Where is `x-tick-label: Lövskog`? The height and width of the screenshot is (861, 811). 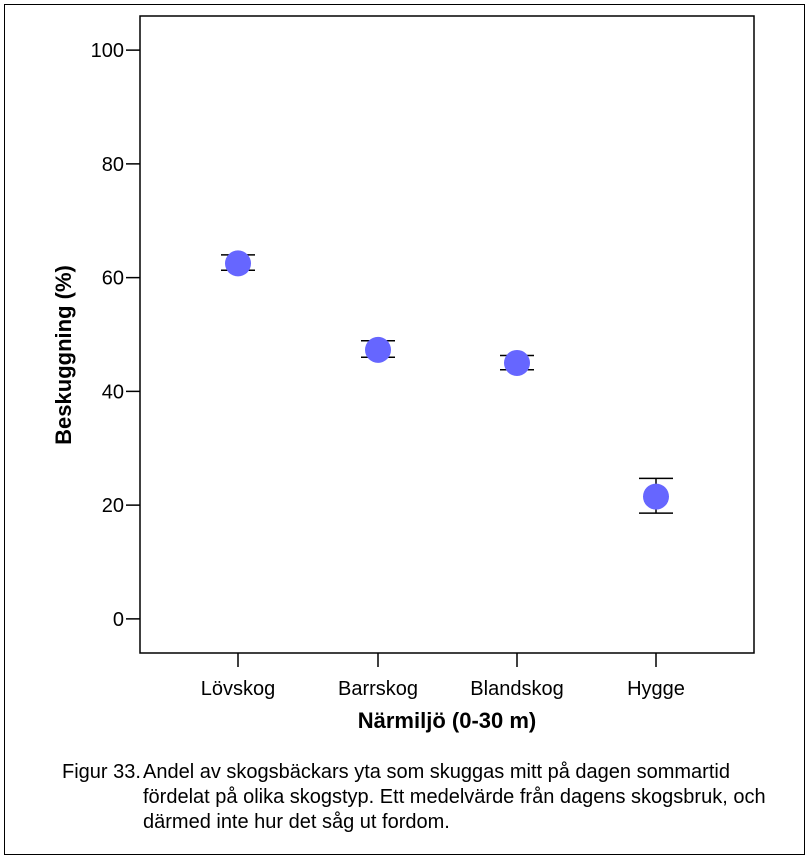 x-tick-label: Lövskog is located at coordinates (238, 689).